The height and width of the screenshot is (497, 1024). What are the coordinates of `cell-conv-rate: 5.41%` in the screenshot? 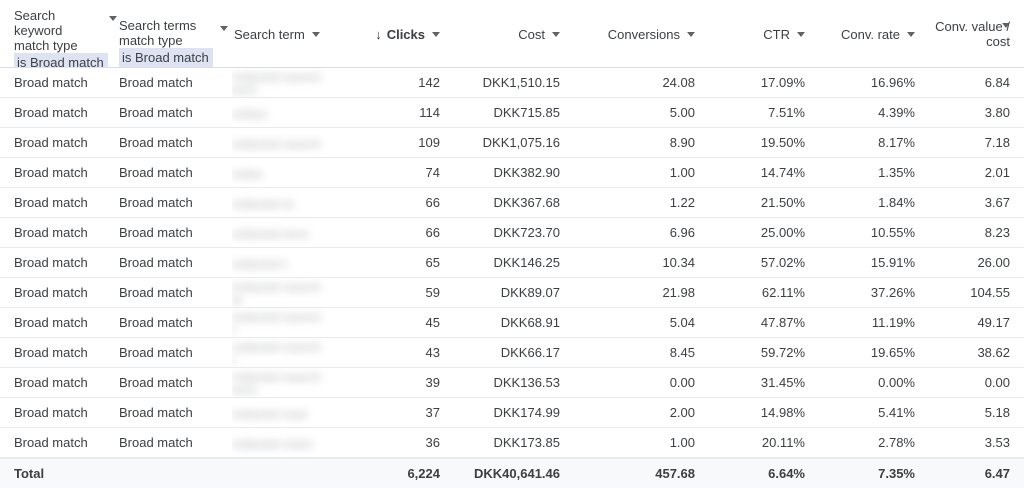 It's located at (896, 412).